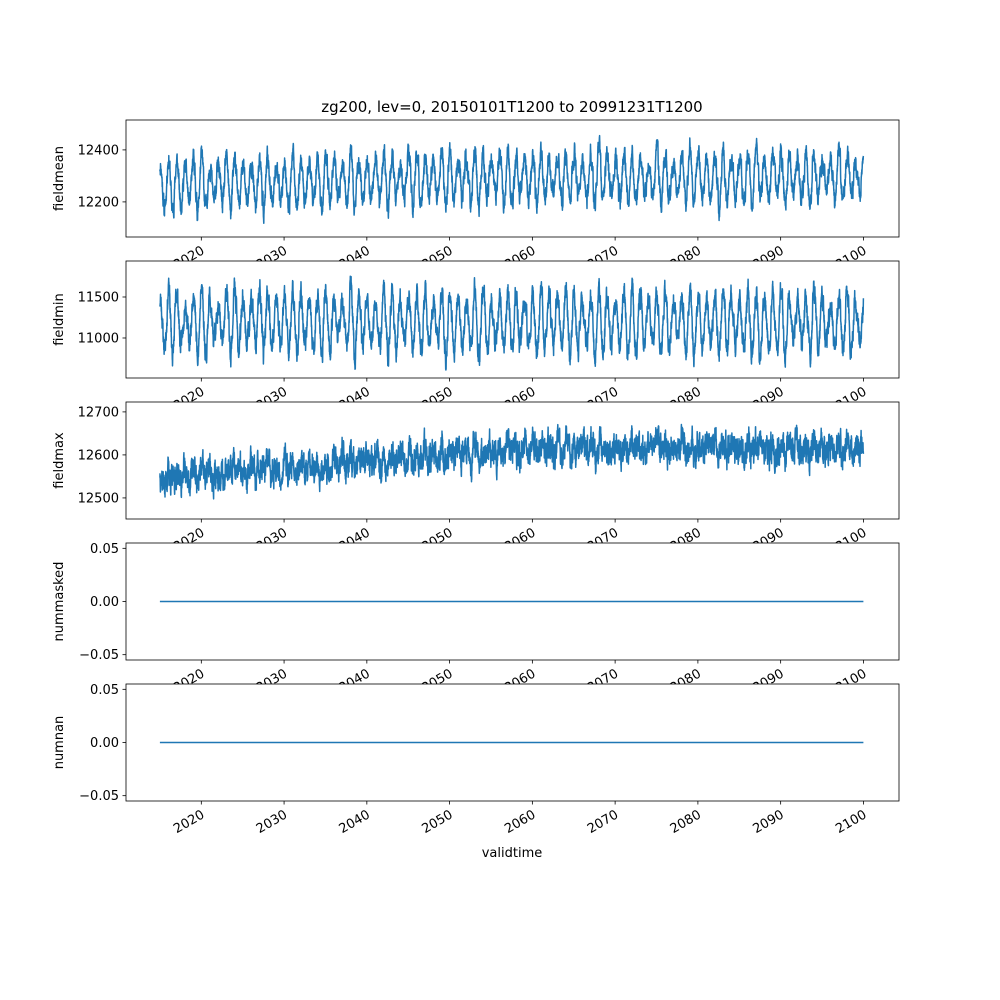  I want to click on y-tick-label: 12500, so click(98, 498).